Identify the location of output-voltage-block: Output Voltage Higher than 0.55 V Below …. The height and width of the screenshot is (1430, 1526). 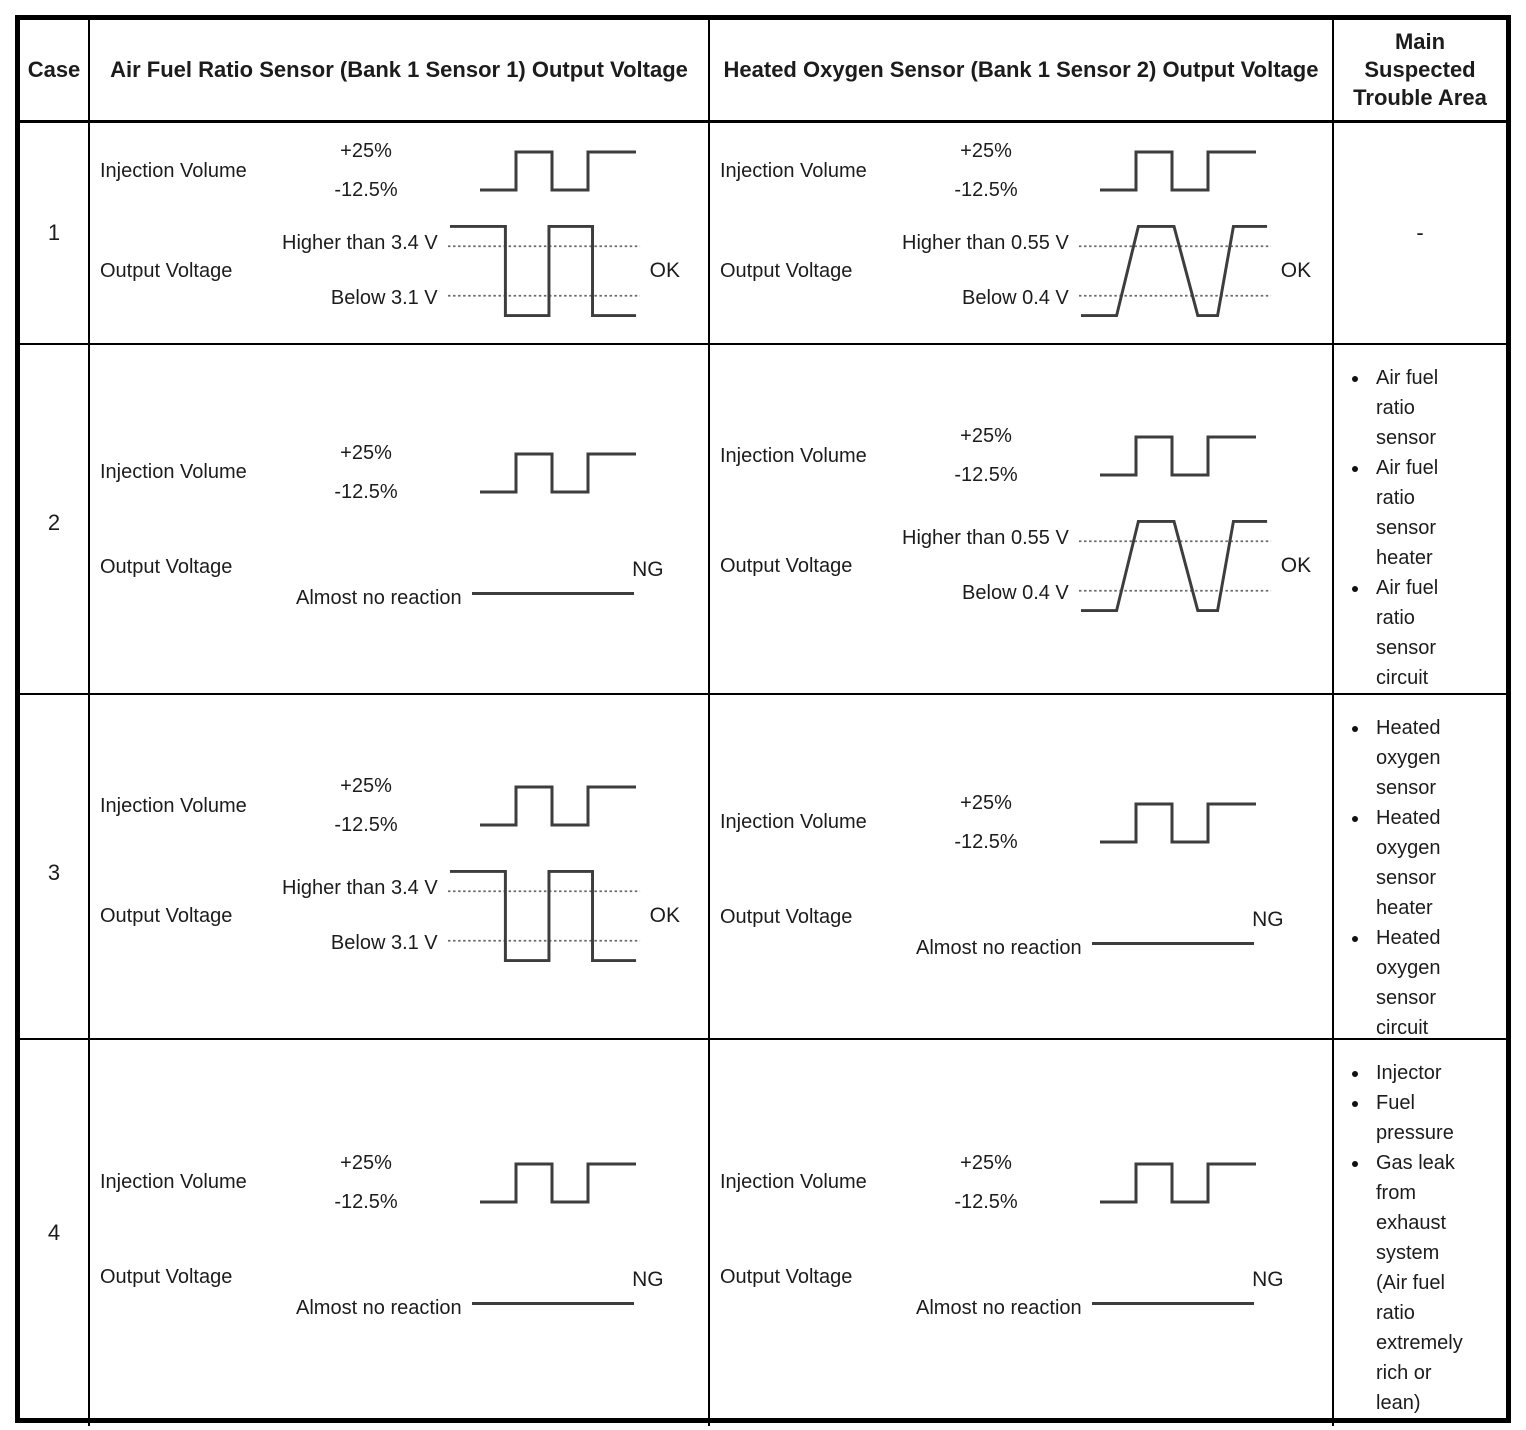
(1023, 271).